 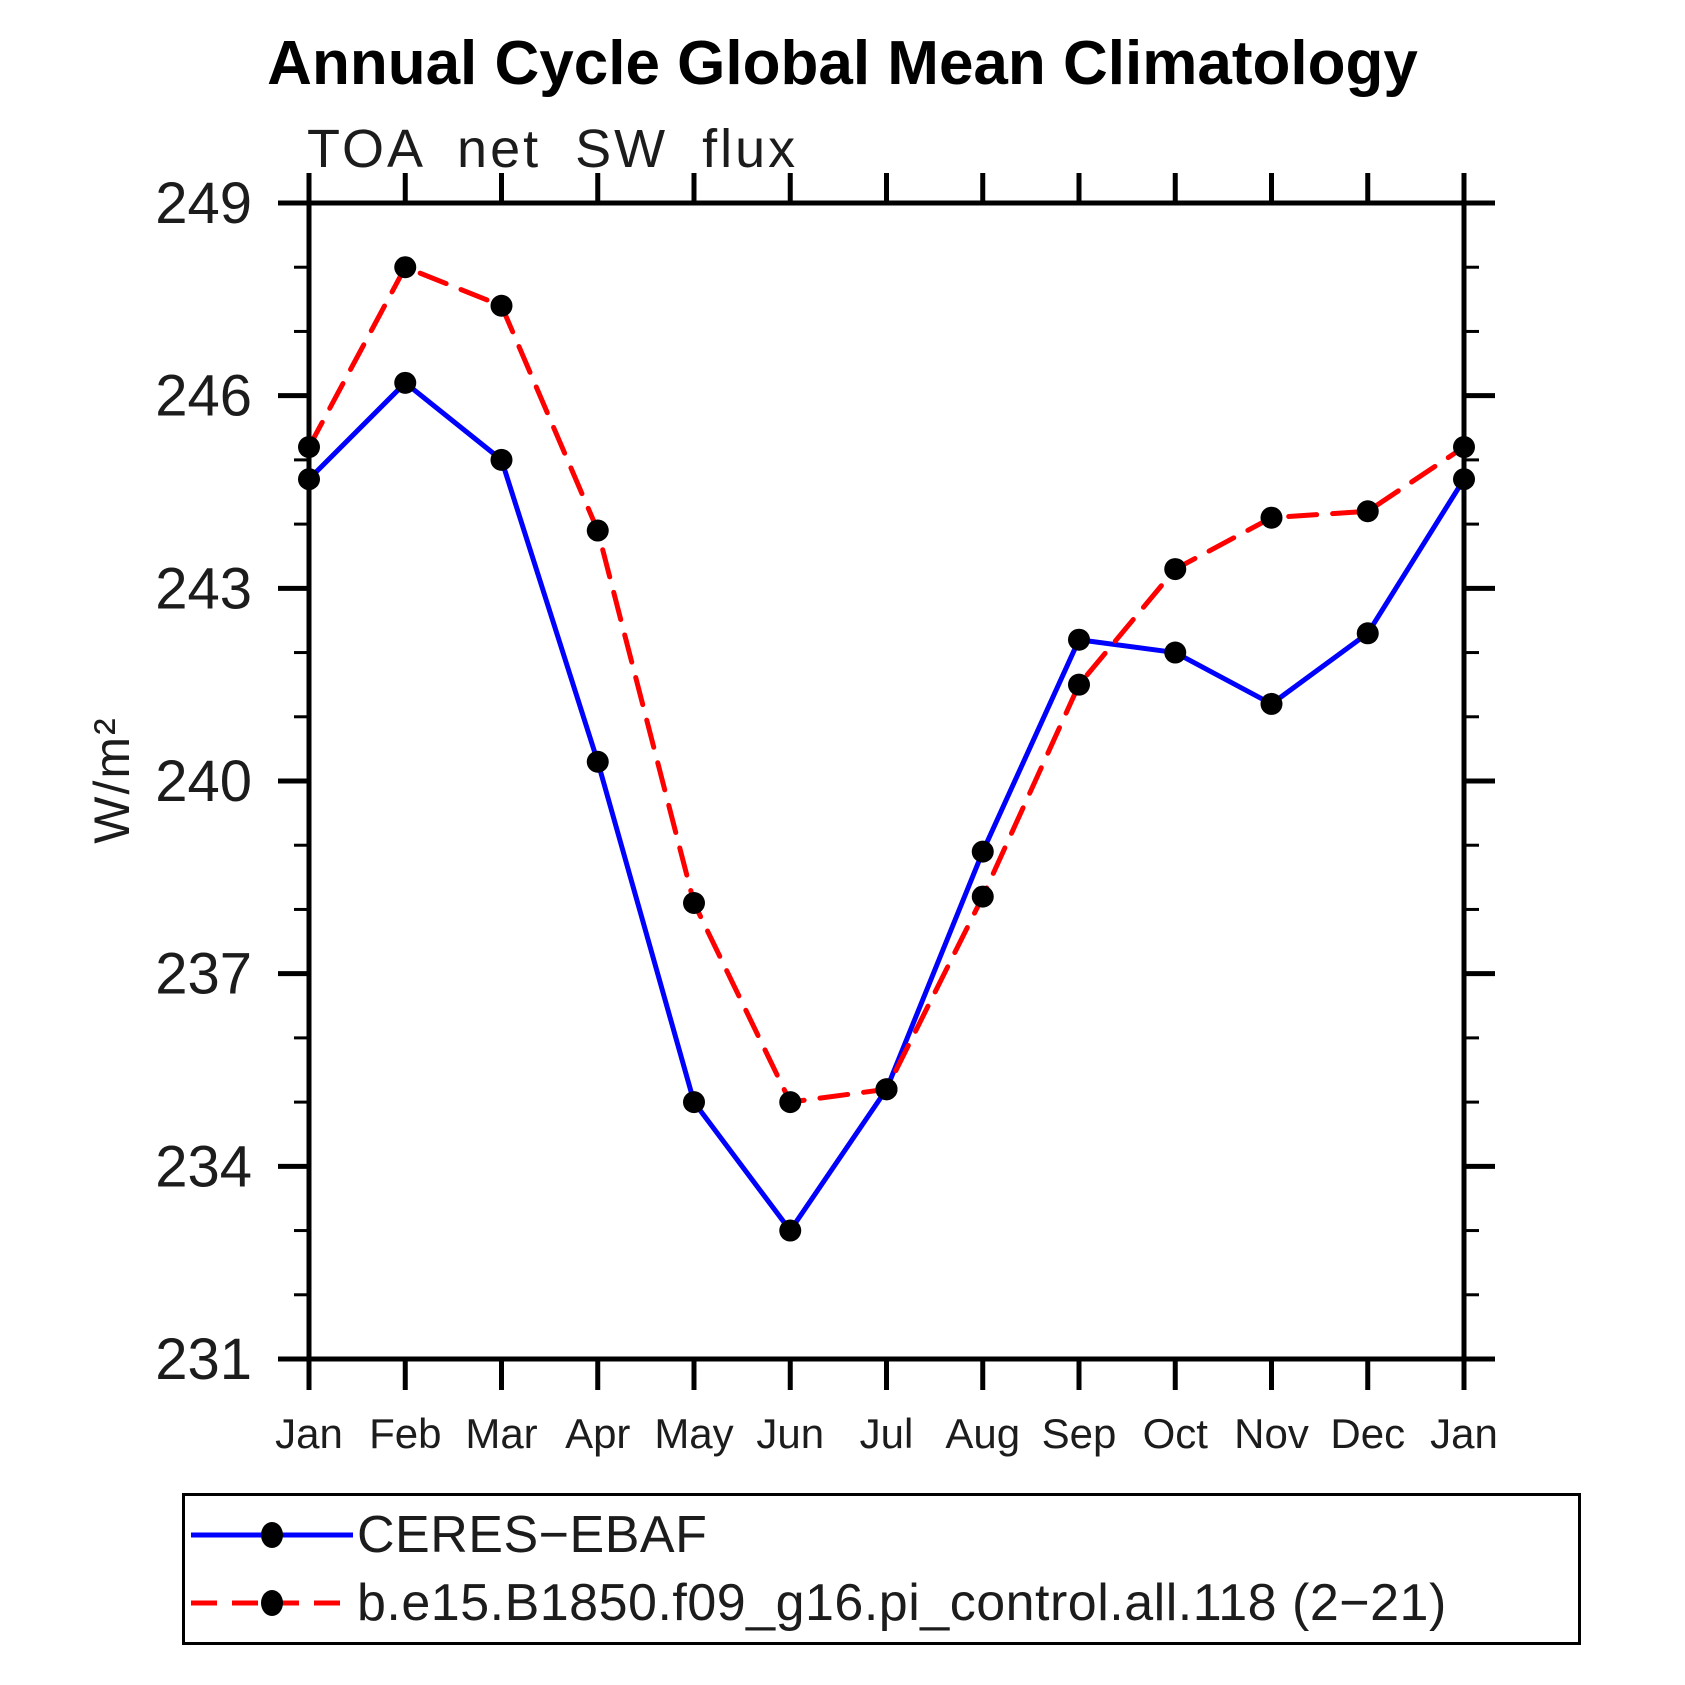 What do you see at coordinates (501, 1433) in the screenshot?
I see `x-month-label: Mar` at bounding box center [501, 1433].